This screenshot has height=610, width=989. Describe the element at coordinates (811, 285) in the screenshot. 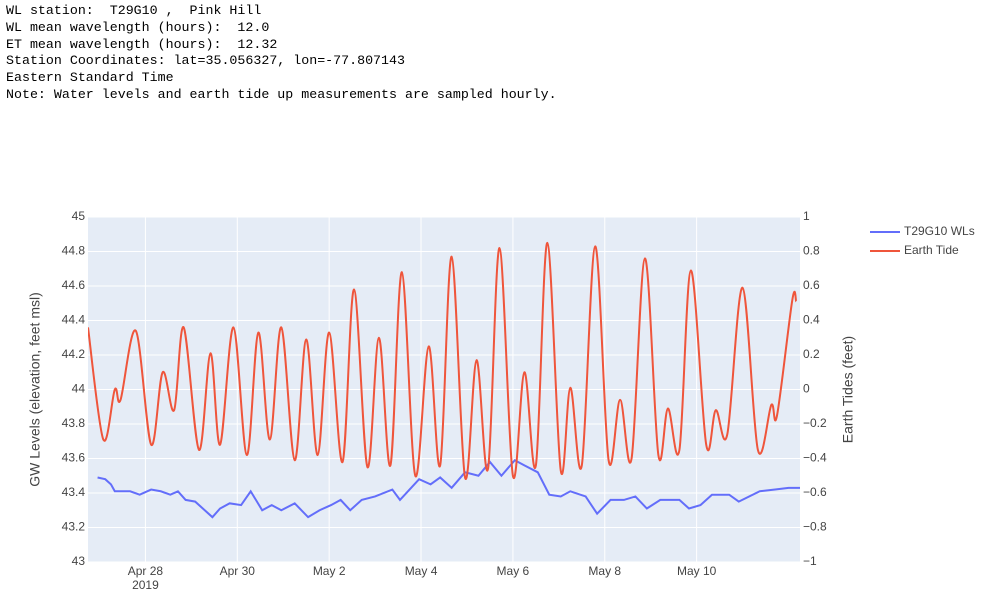

I see `y2-tick-label: 0.6` at that location.